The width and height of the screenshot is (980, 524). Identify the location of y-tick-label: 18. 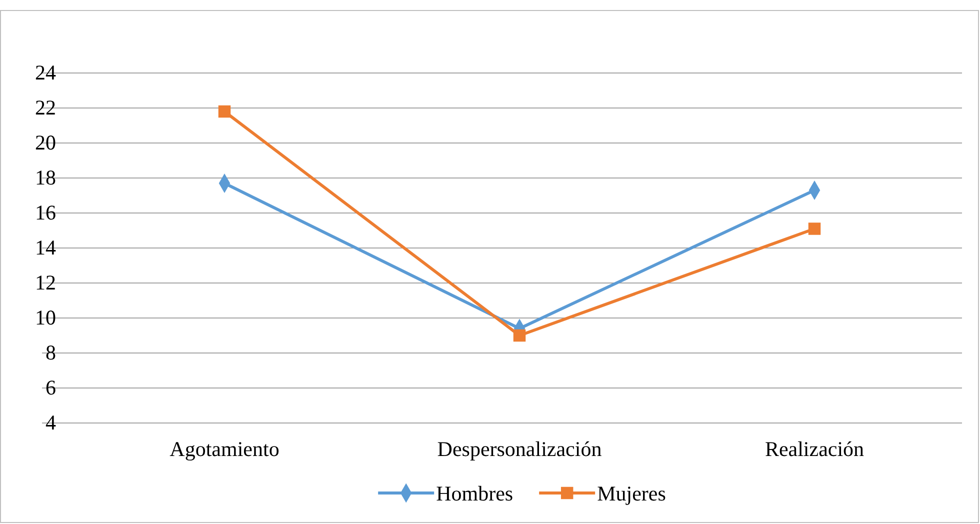
(45, 178).